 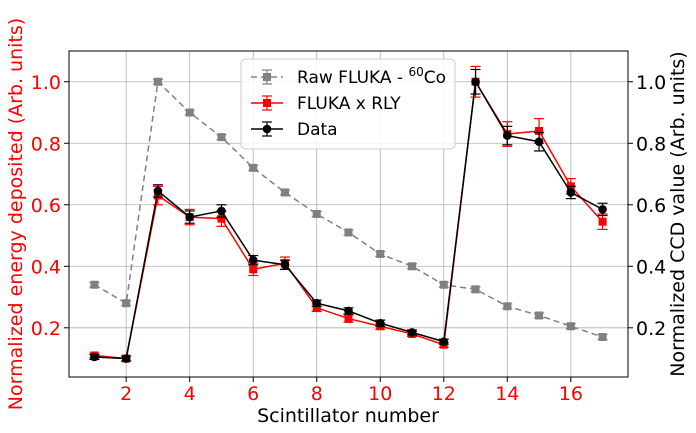 What do you see at coordinates (317, 130) in the screenshot?
I see `legend-label: Data` at bounding box center [317, 130].